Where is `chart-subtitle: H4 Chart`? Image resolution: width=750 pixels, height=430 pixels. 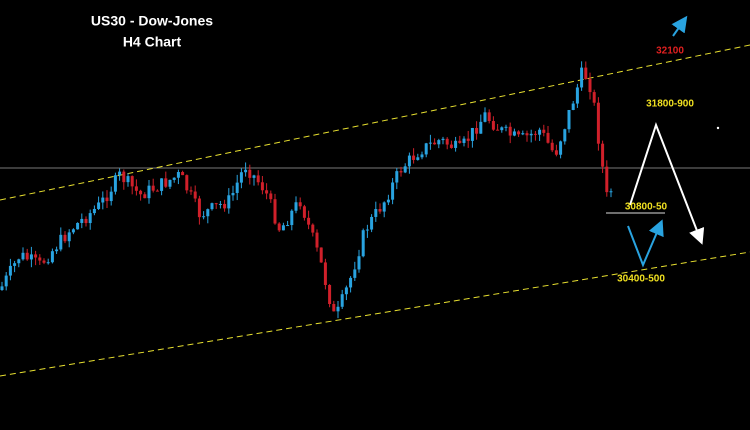
chart-subtitle: H4 Chart is located at coordinates (152, 42).